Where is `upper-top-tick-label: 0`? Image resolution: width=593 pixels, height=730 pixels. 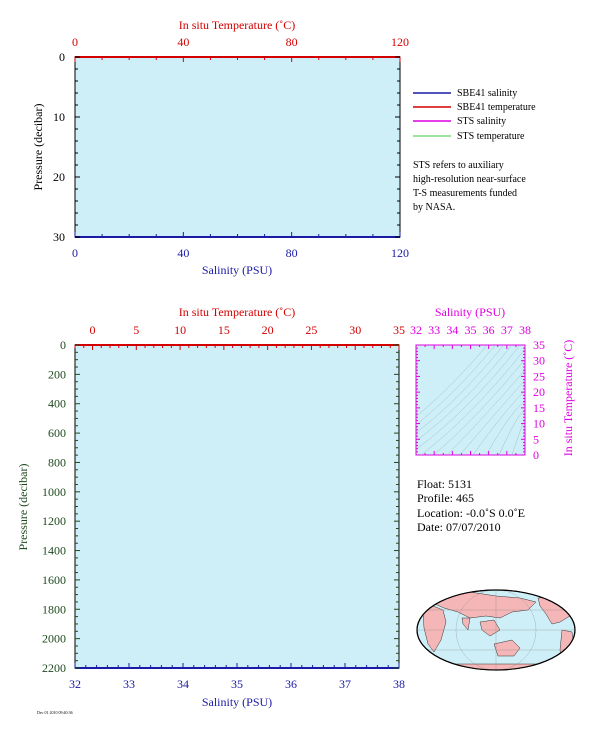 upper-top-tick-label: 0 is located at coordinates (75, 42).